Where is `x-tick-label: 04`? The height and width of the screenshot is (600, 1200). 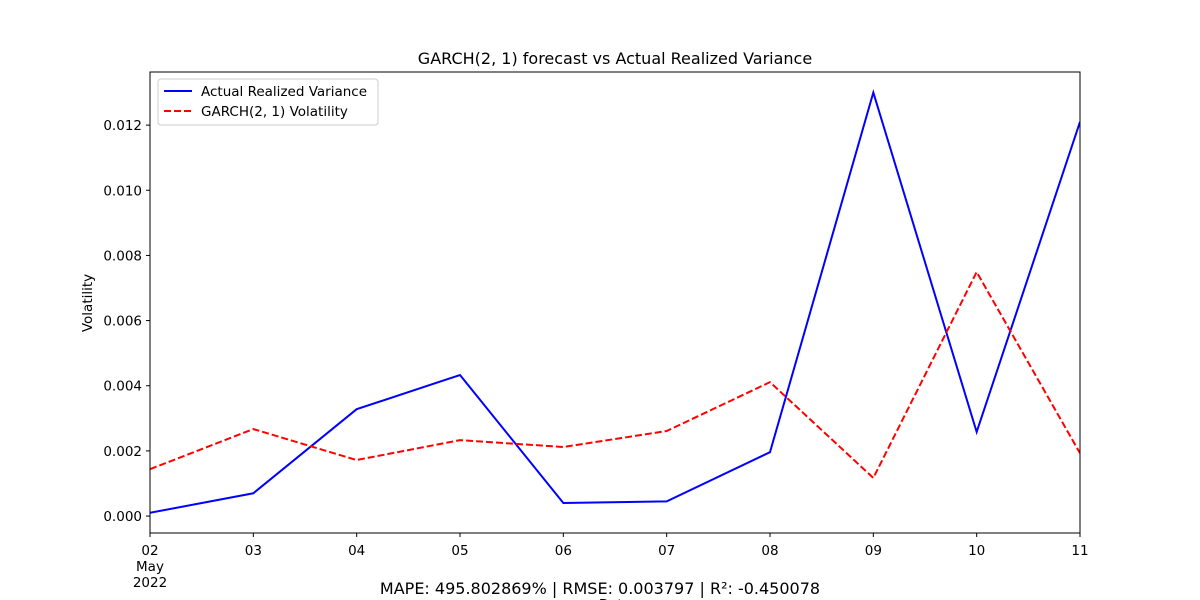
x-tick-label: 04 is located at coordinates (356, 551).